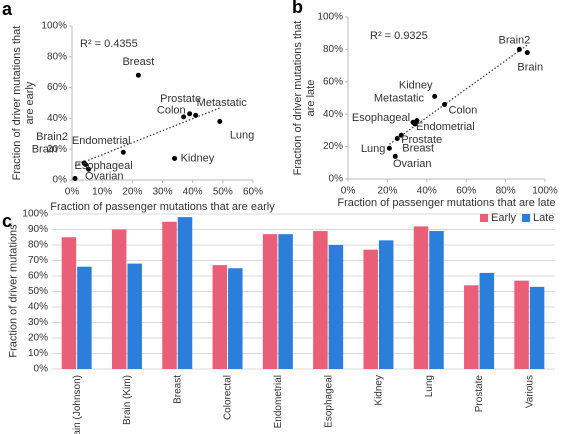 The image size is (567, 434). Describe the element at coordinates (463, 110) in the screenshot. I see `point-label: Colon` at that location.